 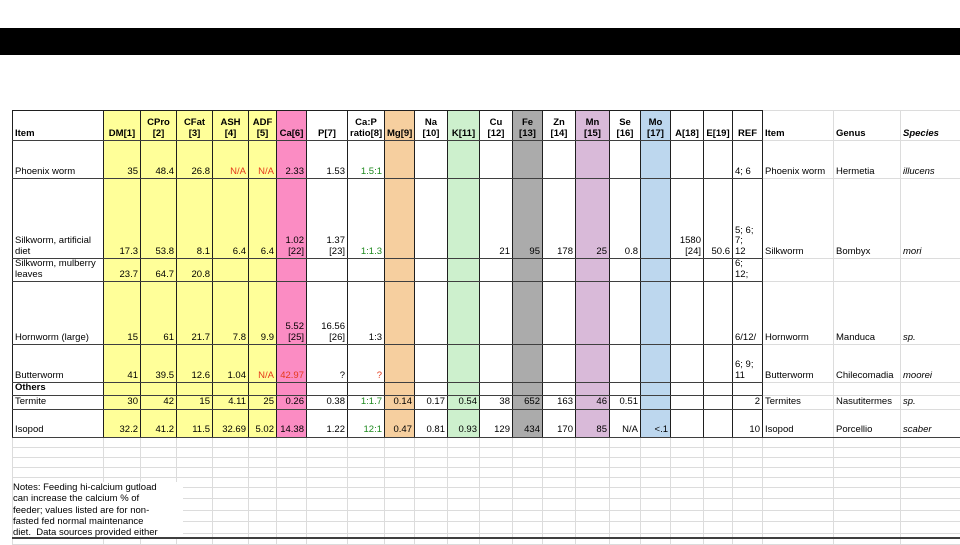 What do you see at coordinates (327, 364) in the screenshot?
I see `cell-butterworm-p: ?` at bounding box center [327, 364].